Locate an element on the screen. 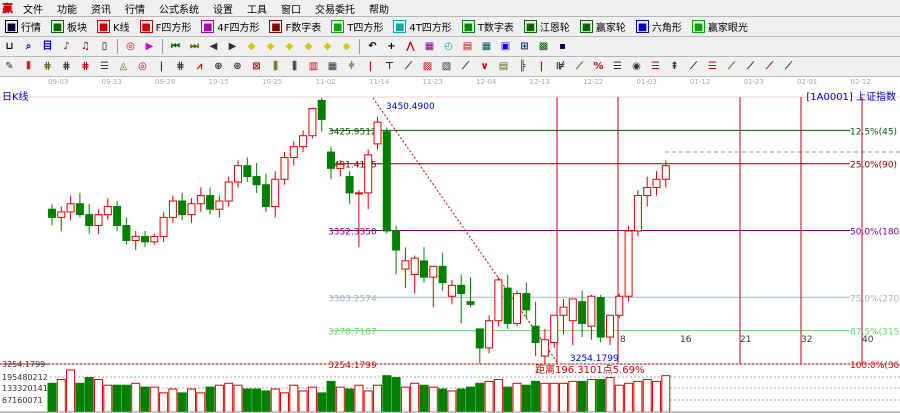 The height and width of the screenshot is (413, 900). last-icon: ⏭ is located at coordinates (194, 46).